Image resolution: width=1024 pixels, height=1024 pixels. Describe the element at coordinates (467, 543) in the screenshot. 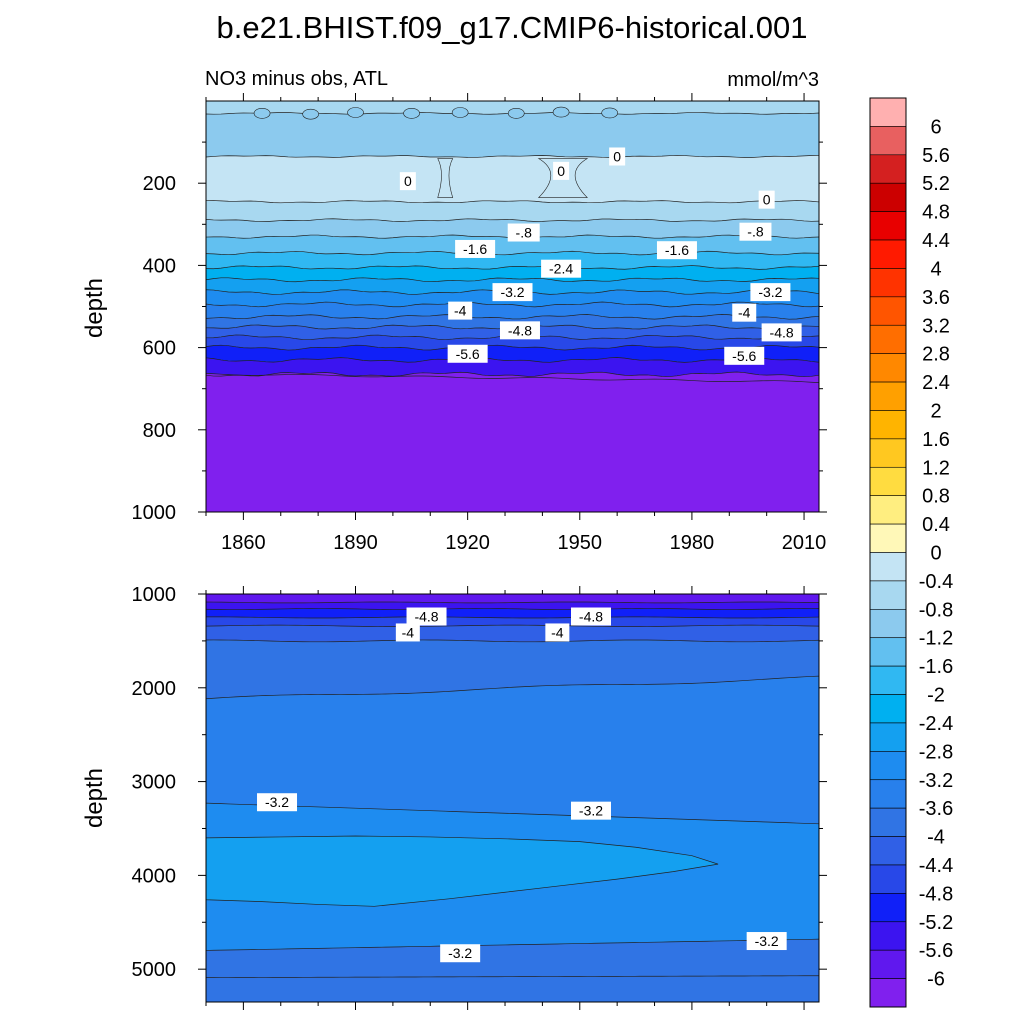

I see `top-x-tick-label: 1920` at that location.